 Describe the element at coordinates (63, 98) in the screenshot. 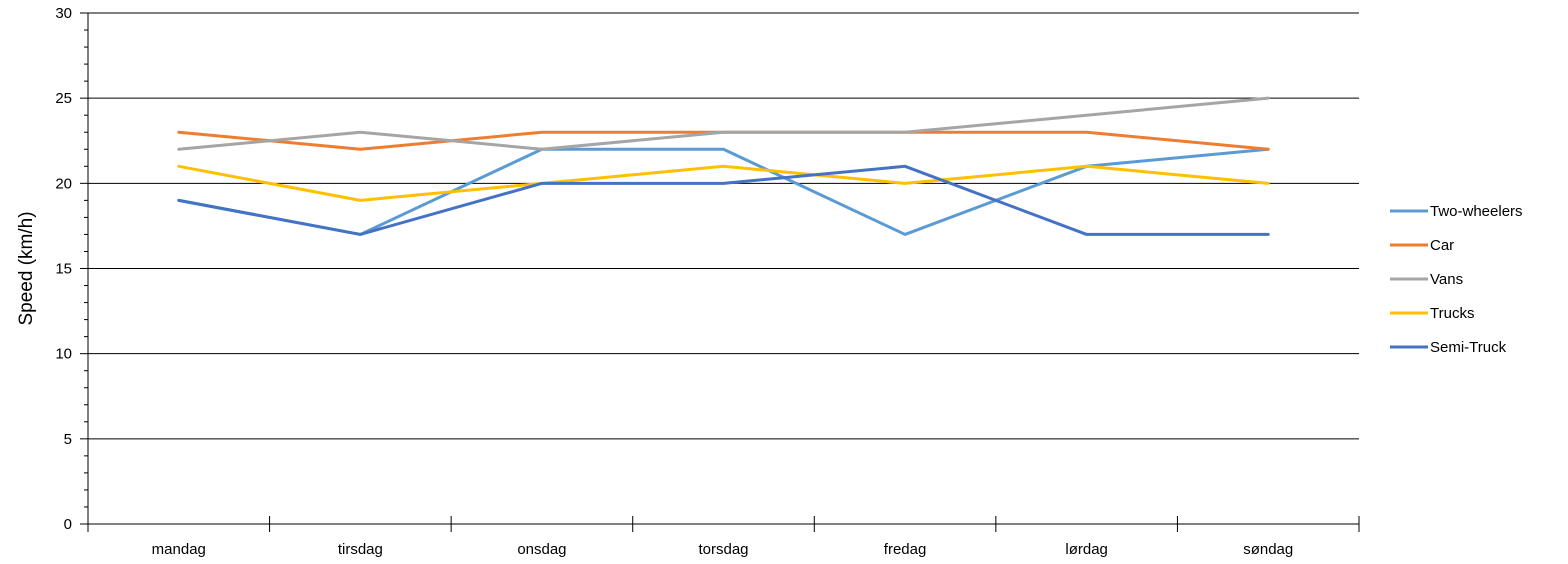

I see `y-tick-label: 25` at that location.